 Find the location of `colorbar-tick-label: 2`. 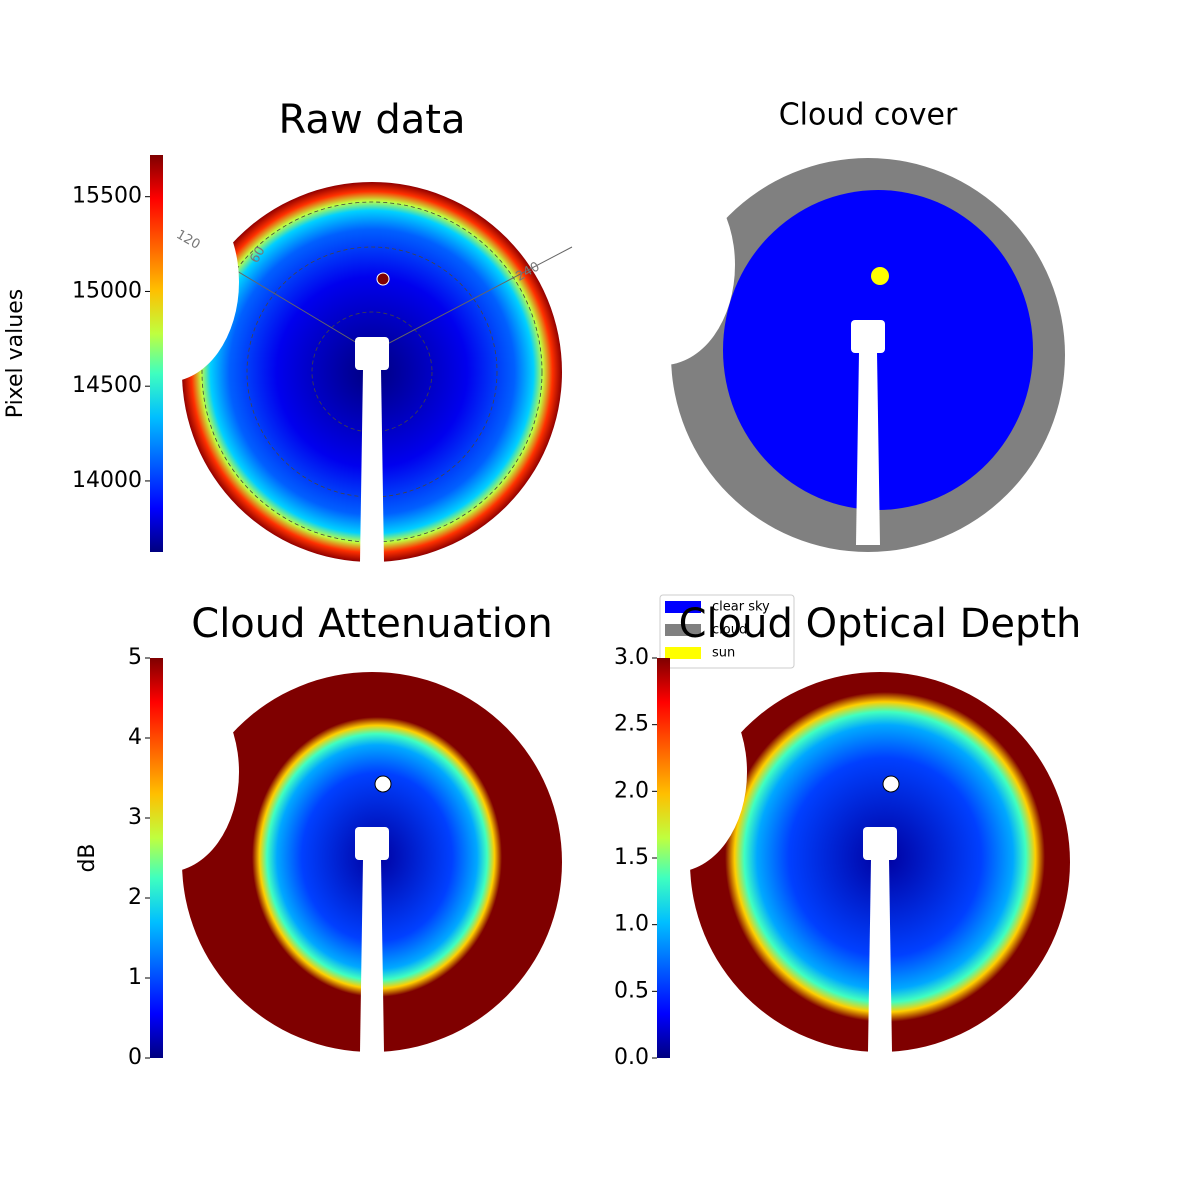

colorbar-tick-label: 2 is located at coordinates (135, 897).